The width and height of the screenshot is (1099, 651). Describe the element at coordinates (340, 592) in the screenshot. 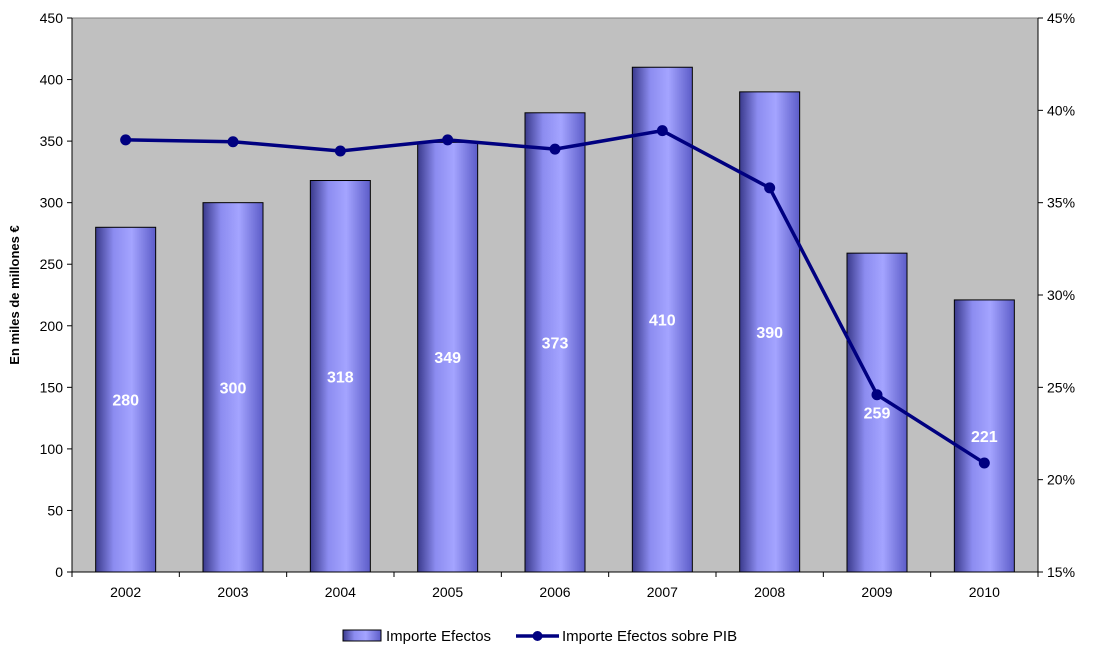

I see `x-tick-label: 2004` at that location.